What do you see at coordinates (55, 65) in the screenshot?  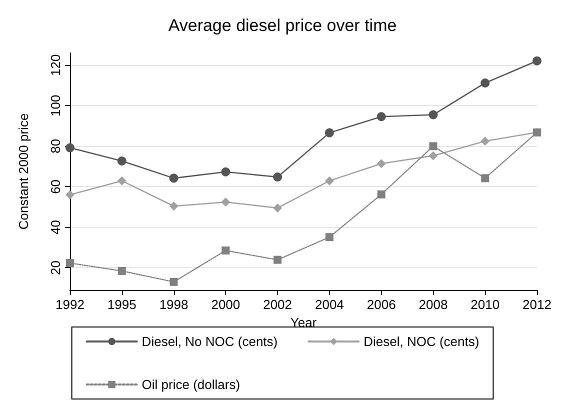 I see `y-tick-label: 120` at bounding box center [55, 65].